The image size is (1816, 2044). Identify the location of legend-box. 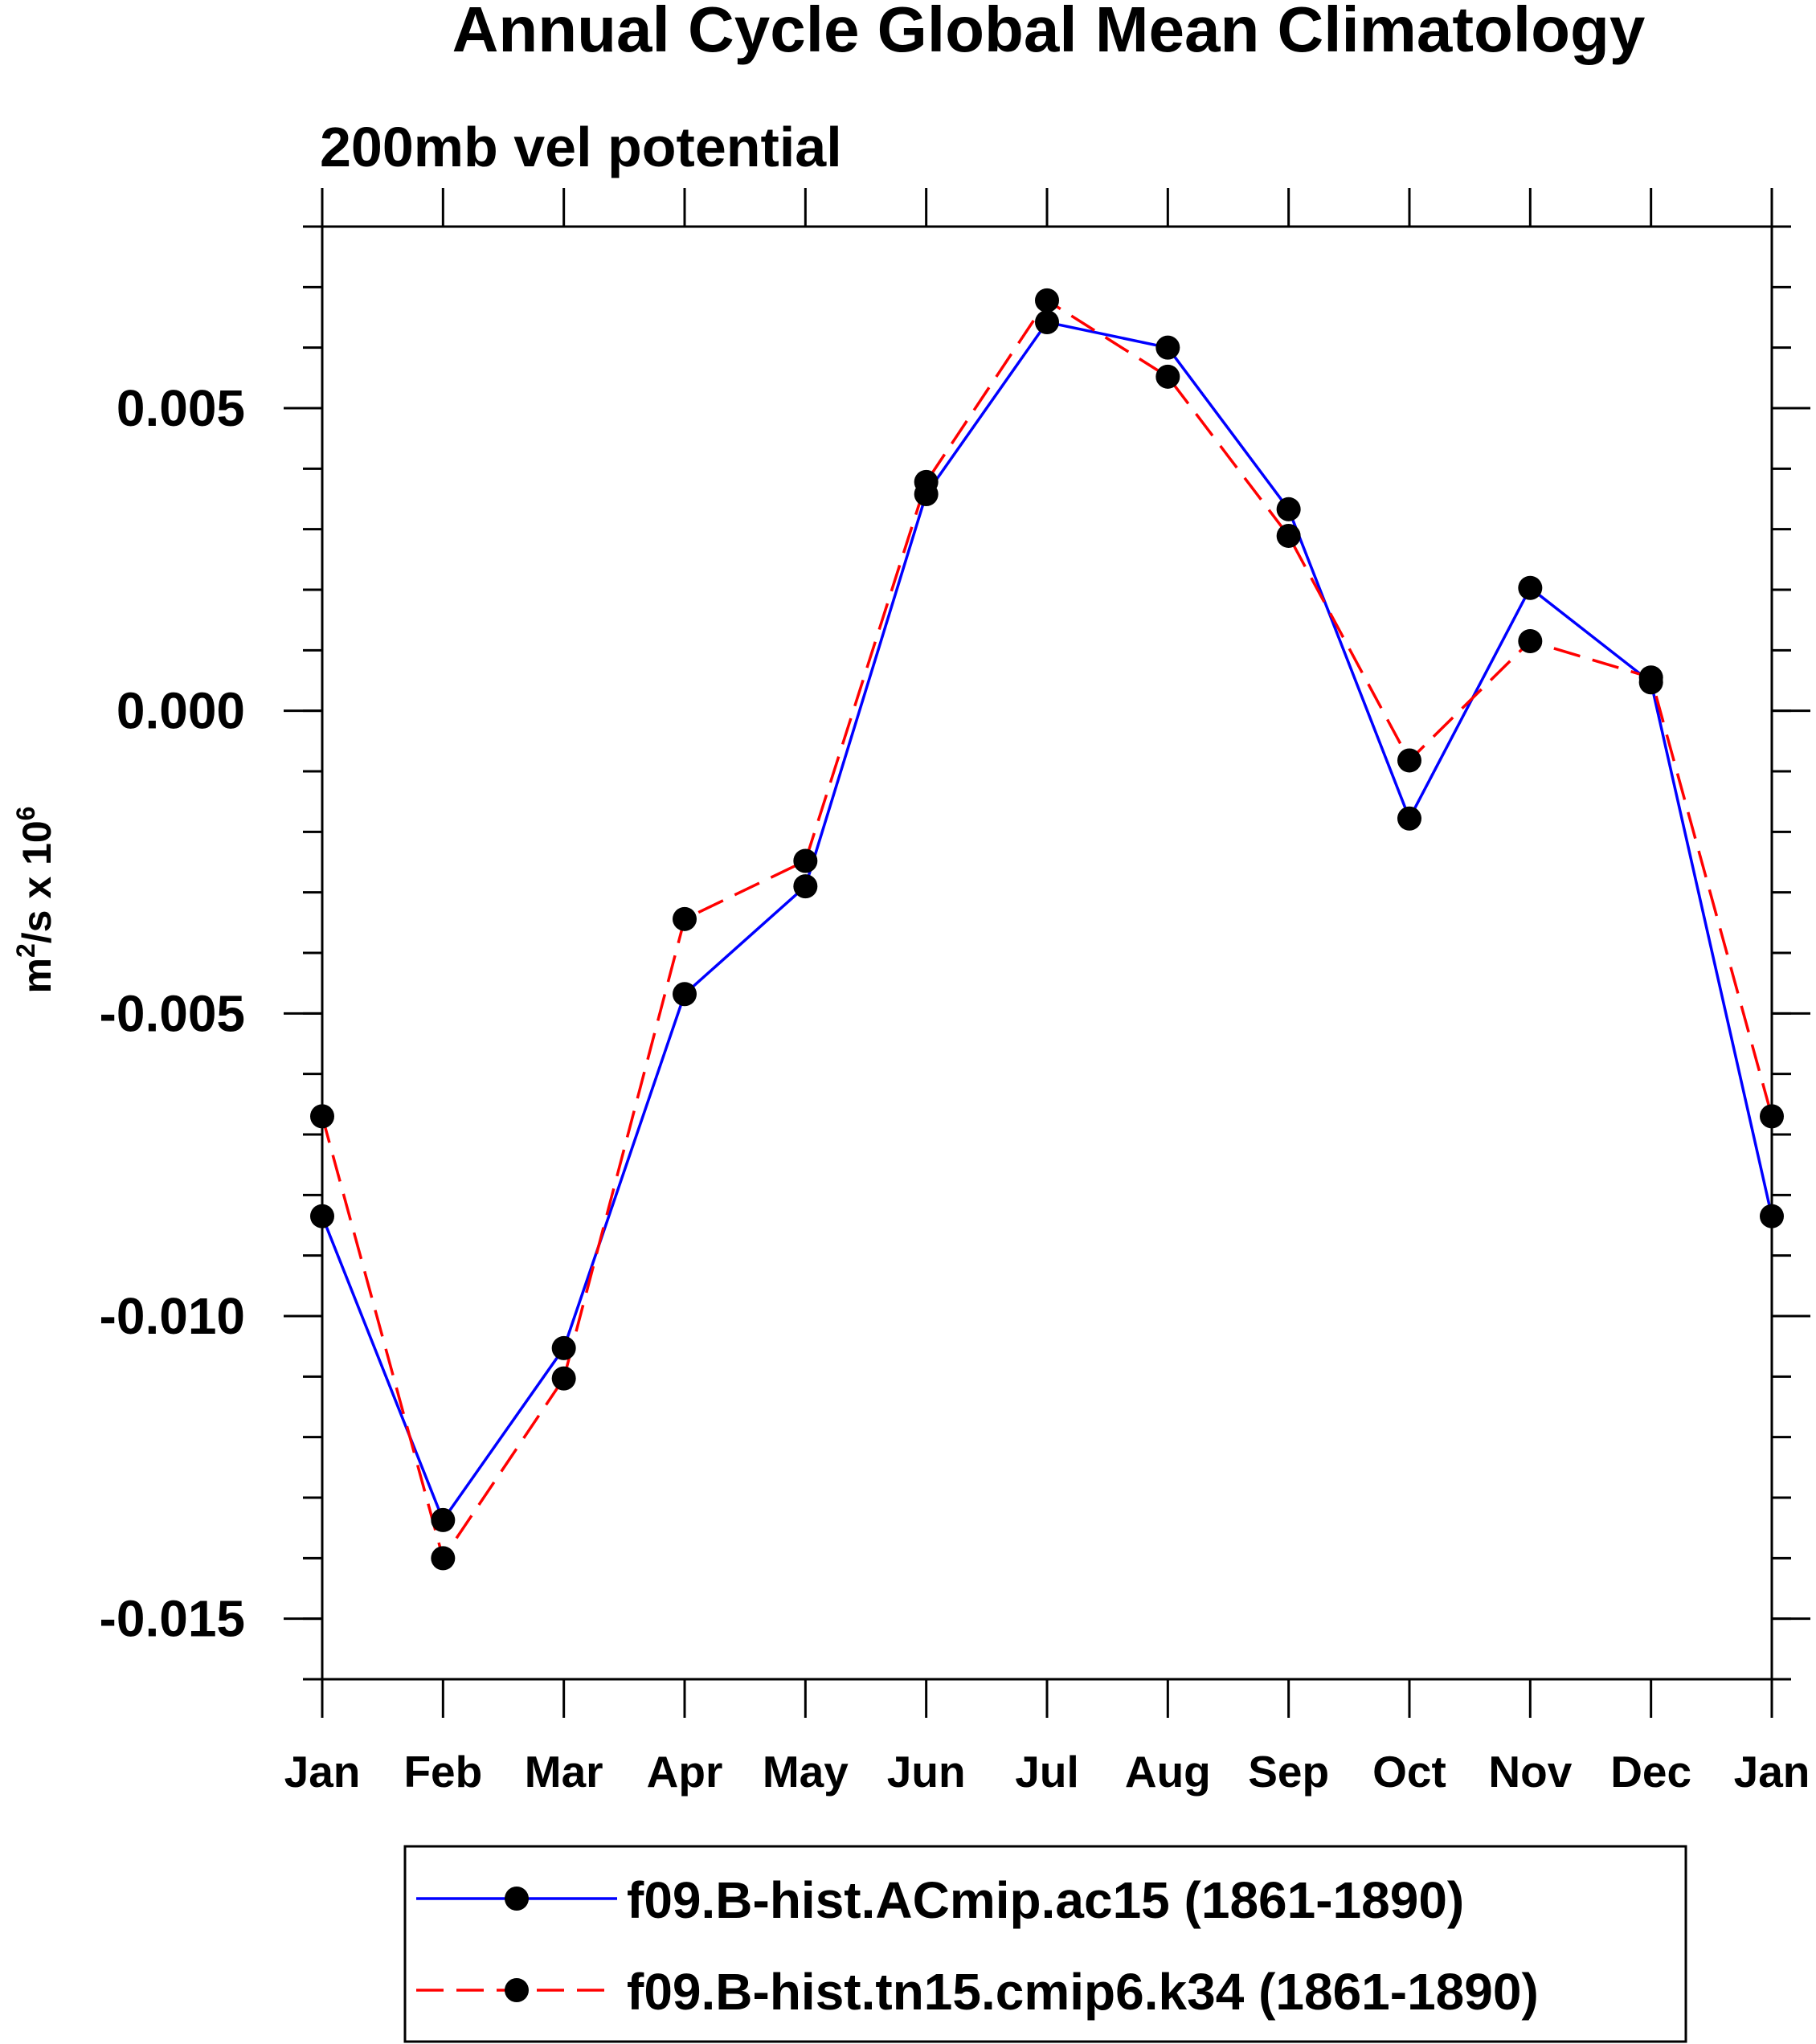
(1045, 1944).